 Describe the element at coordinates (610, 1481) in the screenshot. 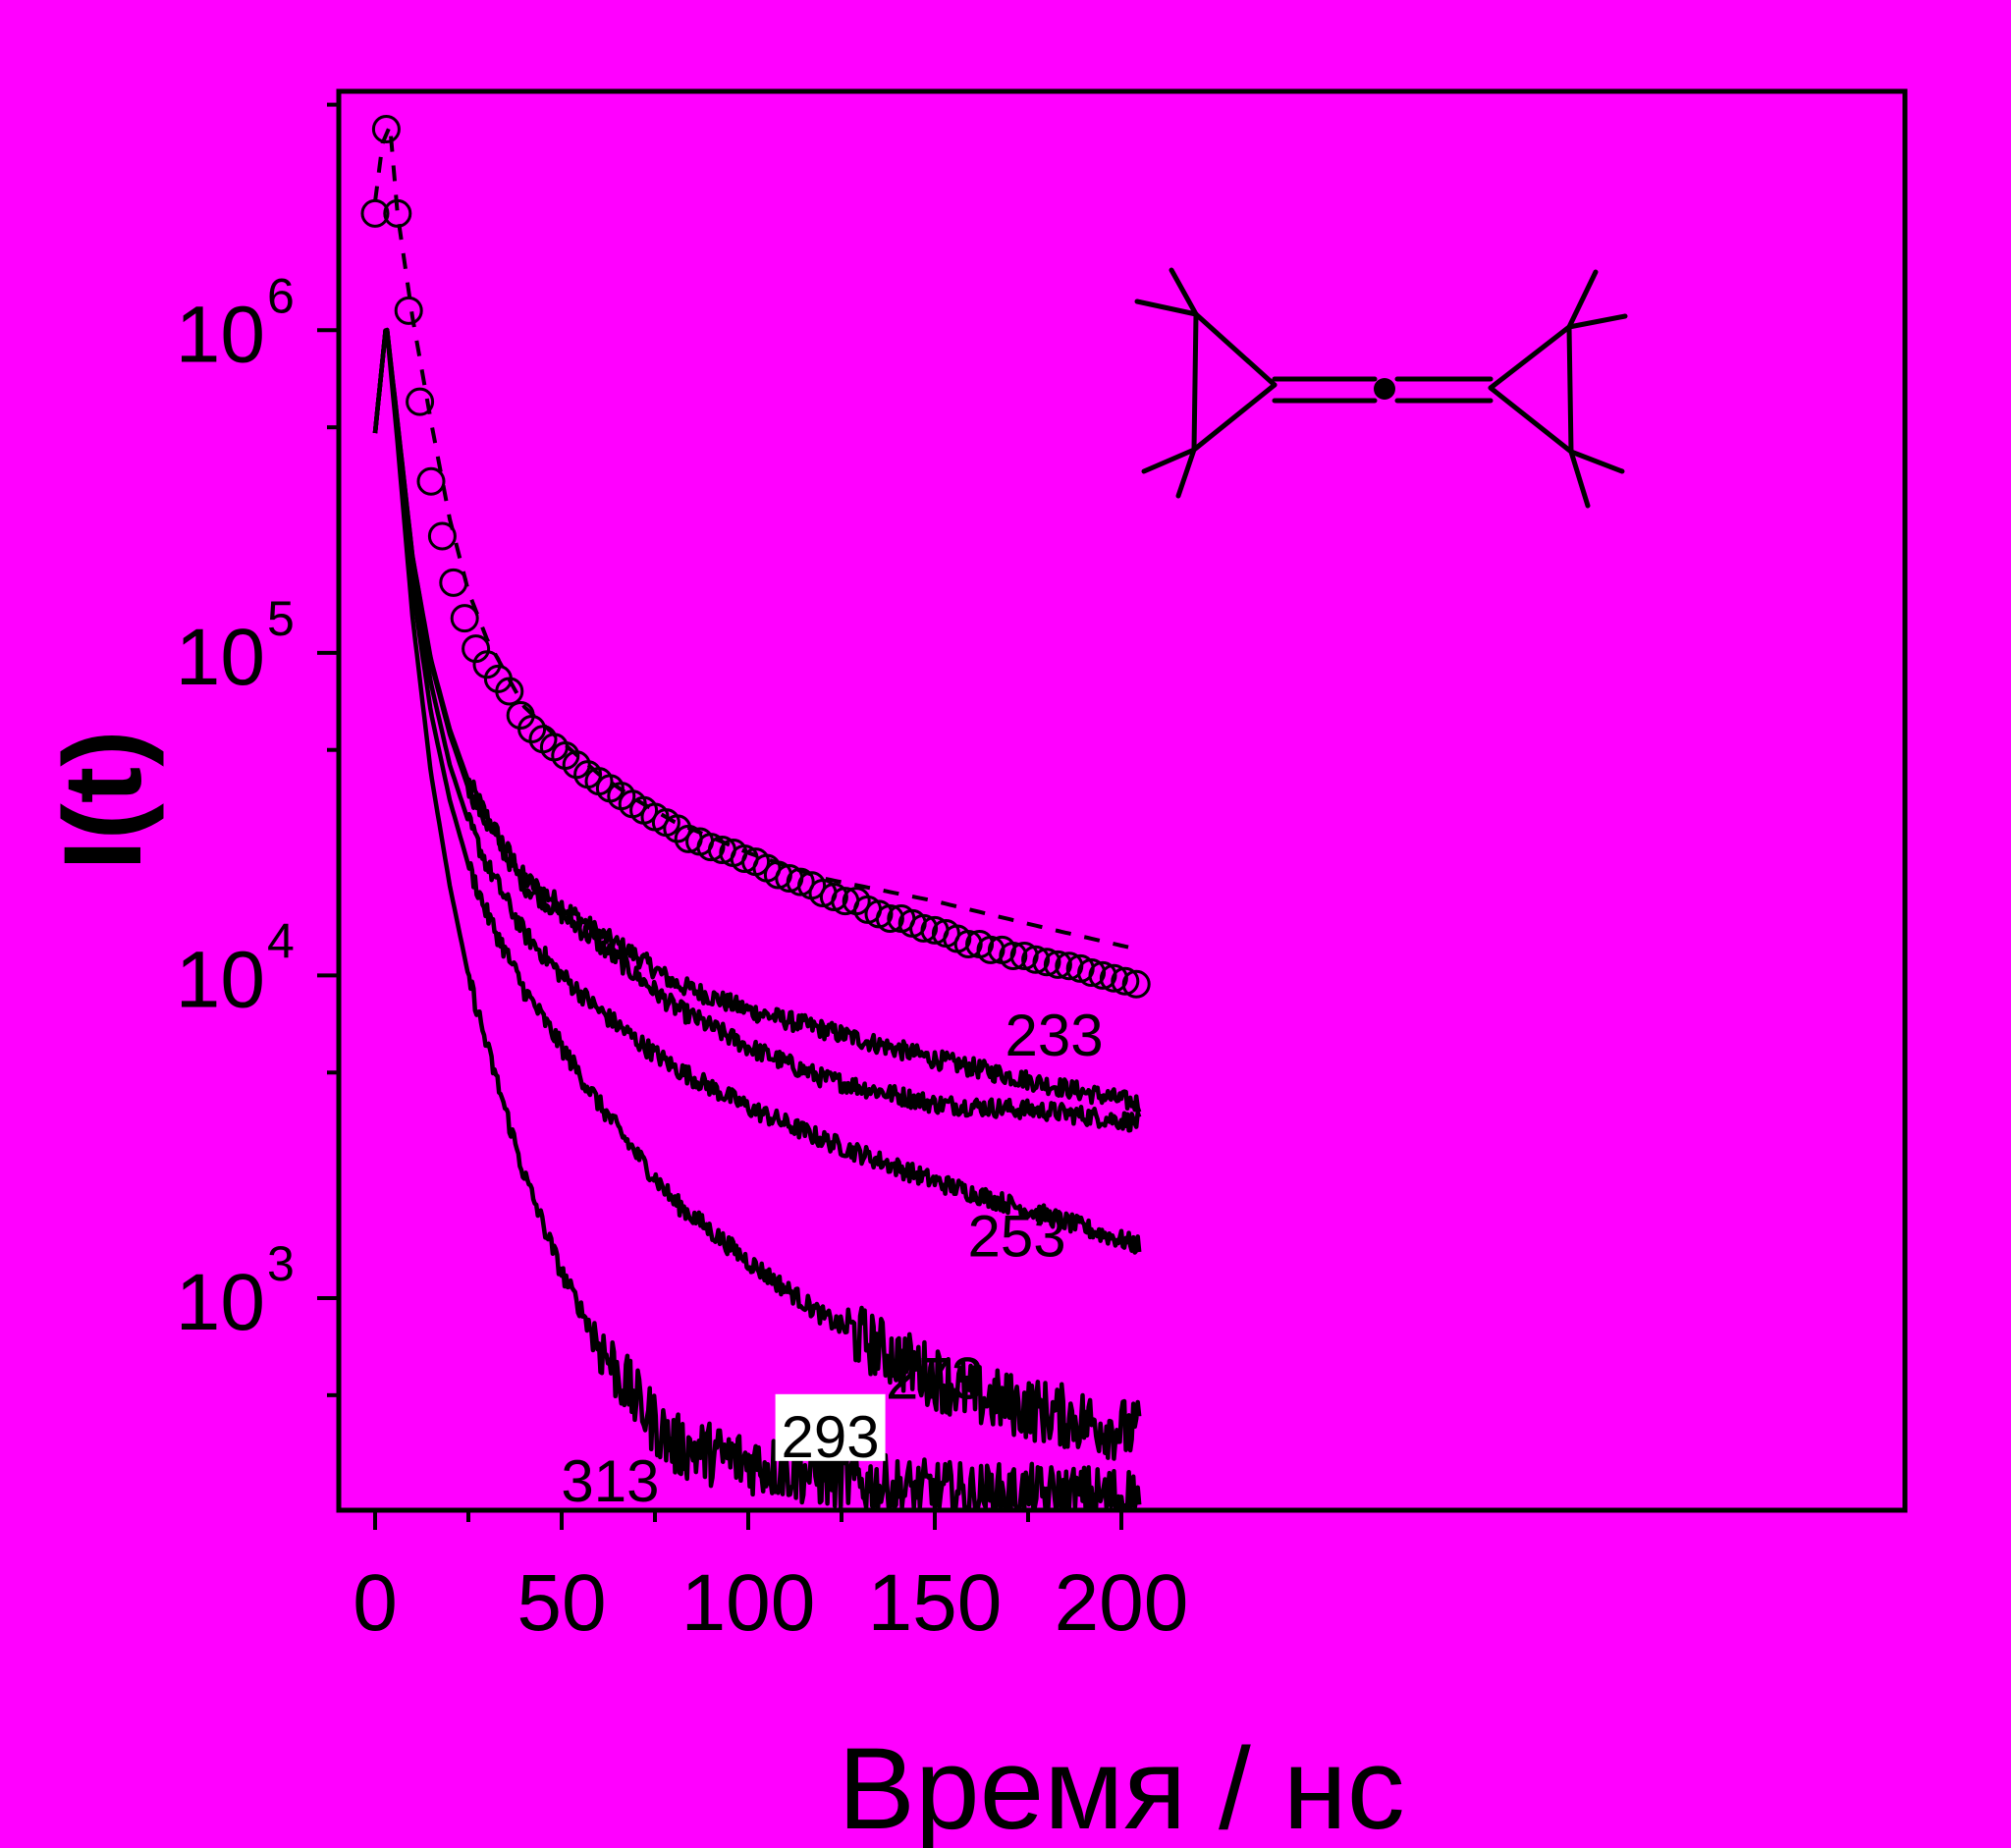

I see `curve-label: 313` at that location.